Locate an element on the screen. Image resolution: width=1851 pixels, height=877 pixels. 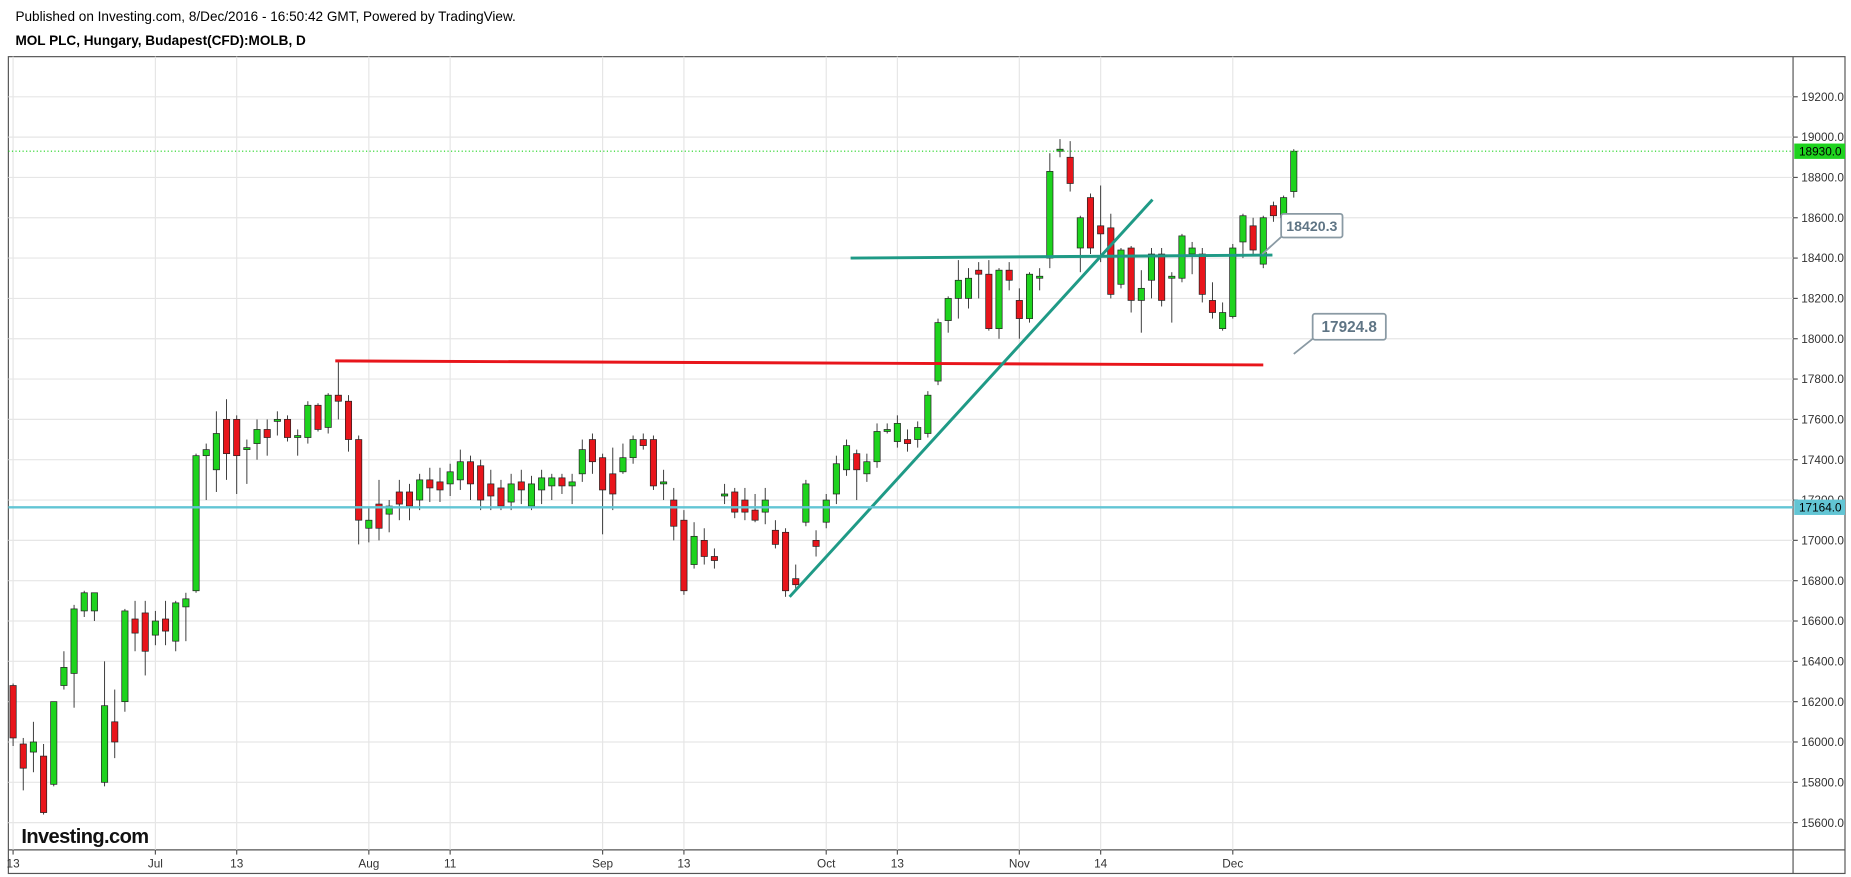
x-tick-label: Sep is located at coordinates (602, 864).